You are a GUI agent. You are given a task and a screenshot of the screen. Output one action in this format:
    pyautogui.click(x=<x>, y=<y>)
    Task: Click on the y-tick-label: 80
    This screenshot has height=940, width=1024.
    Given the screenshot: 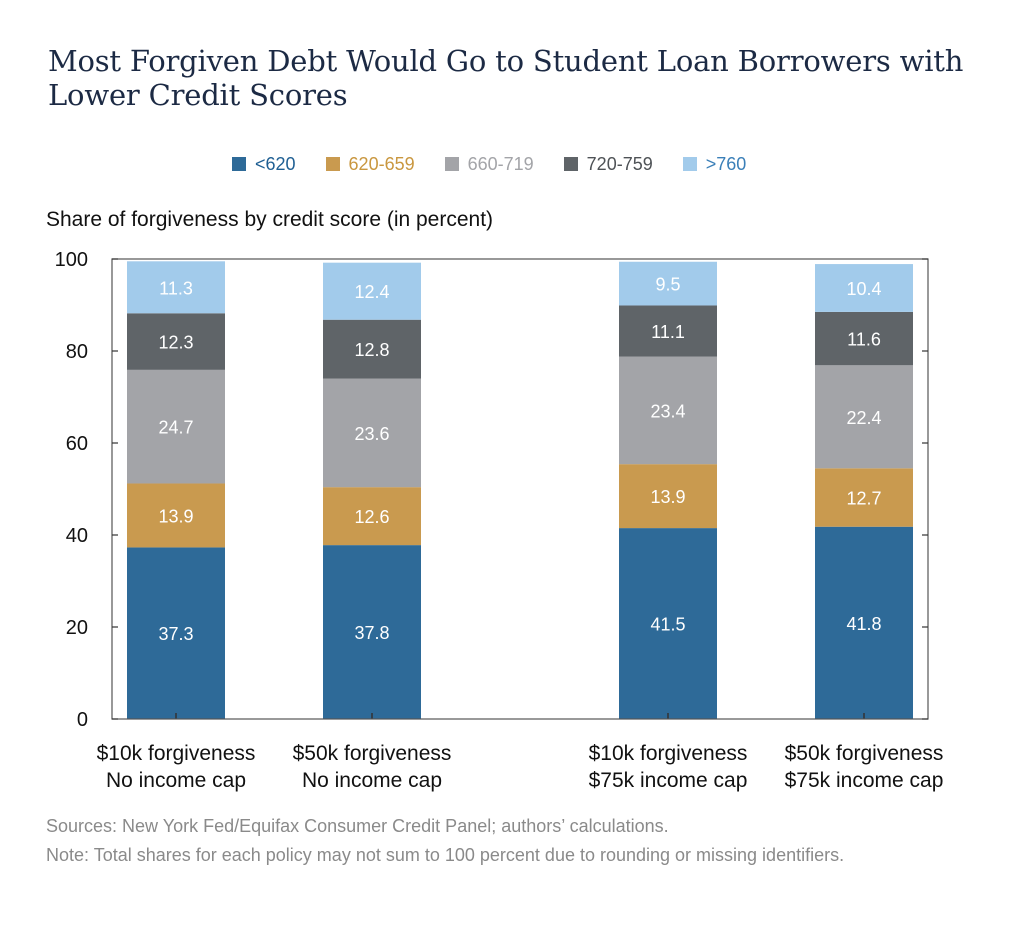 What is the action you would take?
    pyautogui.click(x=77, y=352)
    